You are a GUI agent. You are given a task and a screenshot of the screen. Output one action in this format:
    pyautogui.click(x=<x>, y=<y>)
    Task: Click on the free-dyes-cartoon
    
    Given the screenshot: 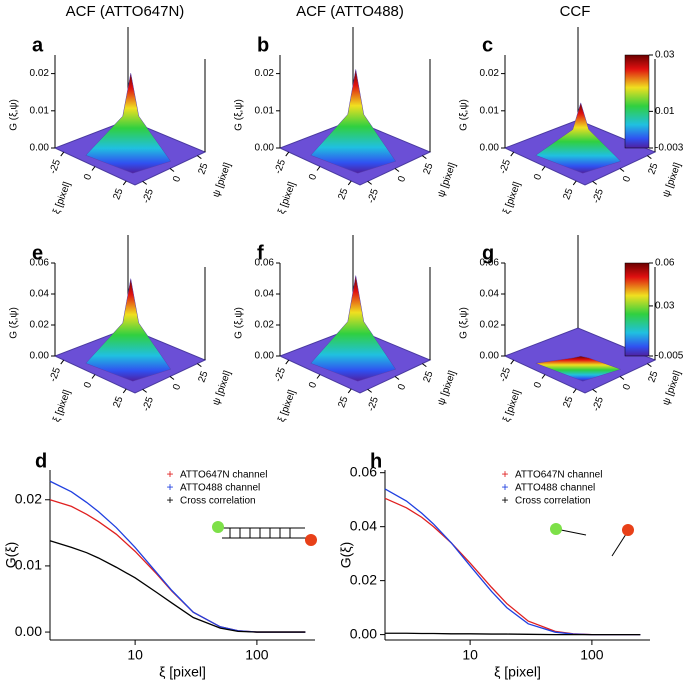 What is the action you would take?
    pyautogui.click(x=592, y=540)
    